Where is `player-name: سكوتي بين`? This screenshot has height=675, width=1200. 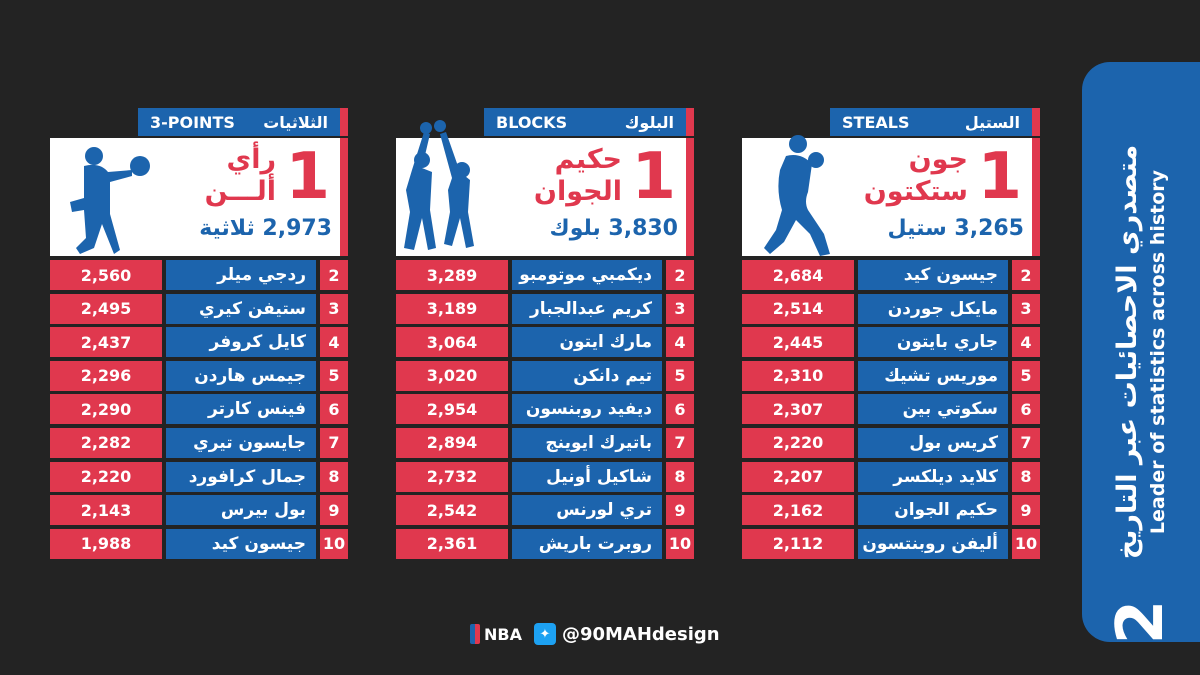 player-name: سكوتي بين is located at coordinates (933, 409).